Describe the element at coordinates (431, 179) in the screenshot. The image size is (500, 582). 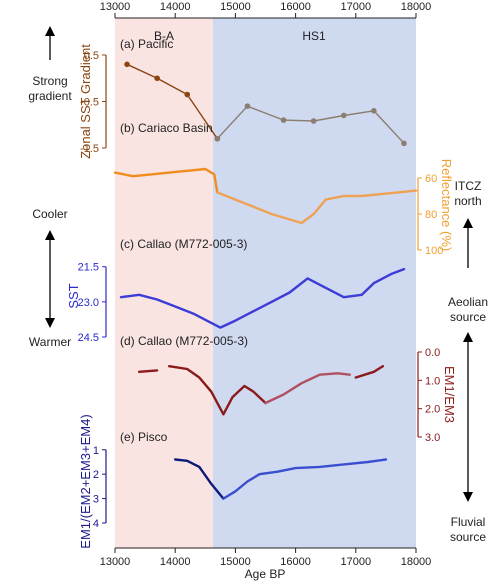
I see `panel-b-y-tick-label: 60` at that location.